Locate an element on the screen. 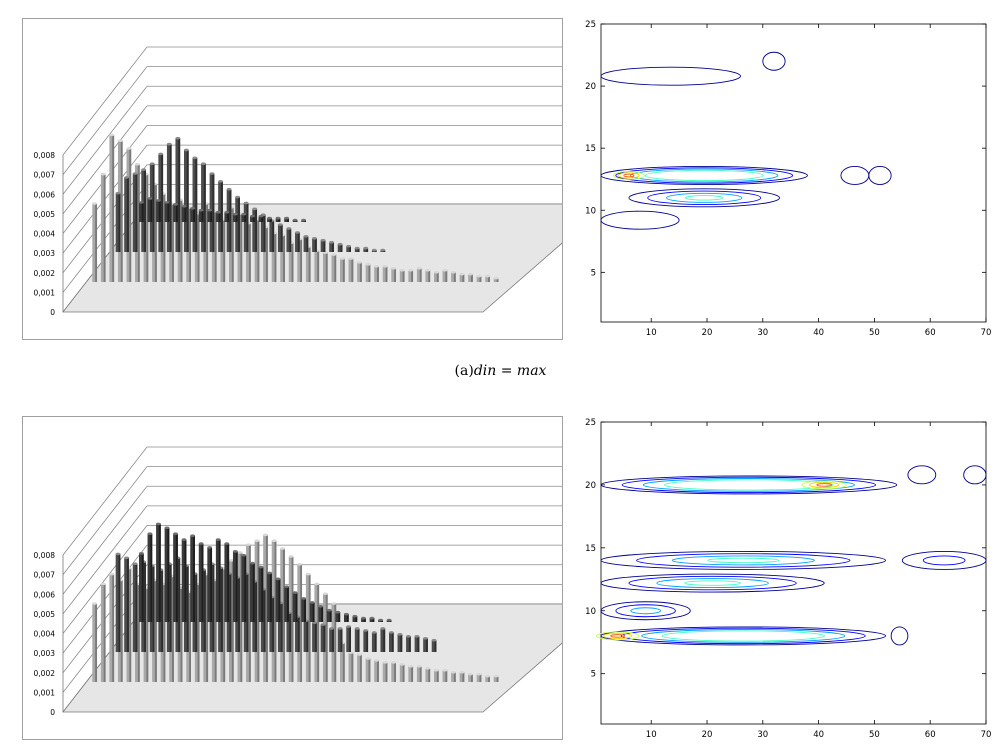 The image size is (1001, 752). y-tick-label: 5 is located at coordinates (593, 273).